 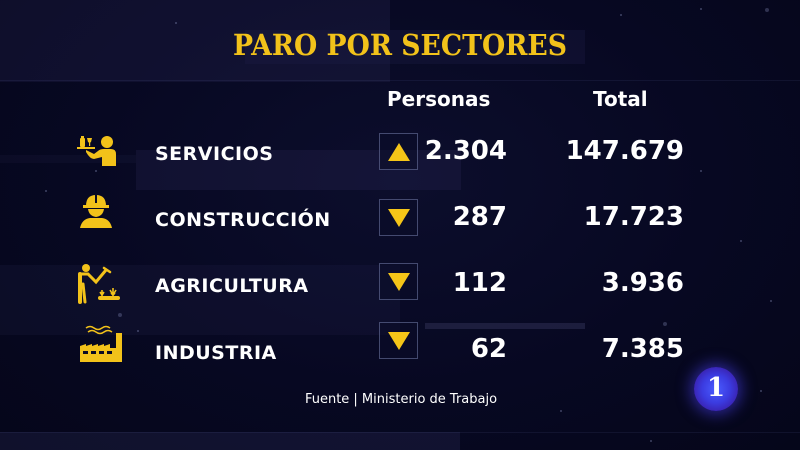 I want to click on trend-up-indicator, so click(x=398, y=151).